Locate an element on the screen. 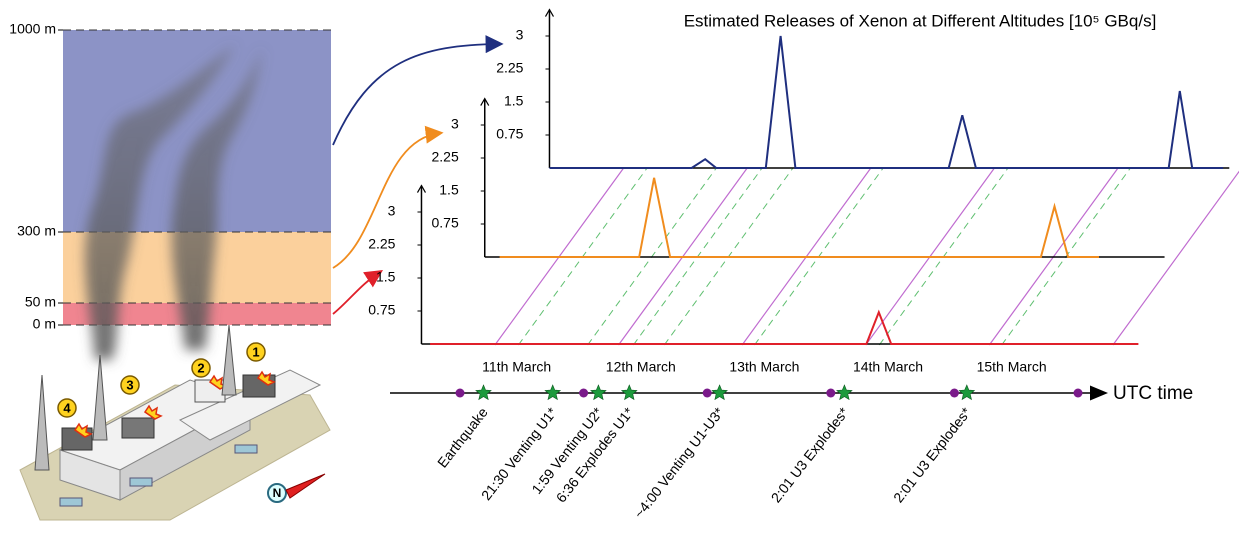 The height and width of the screenshot is (544, 1239). day-label: 11th March is located at coordinates (516, 367).